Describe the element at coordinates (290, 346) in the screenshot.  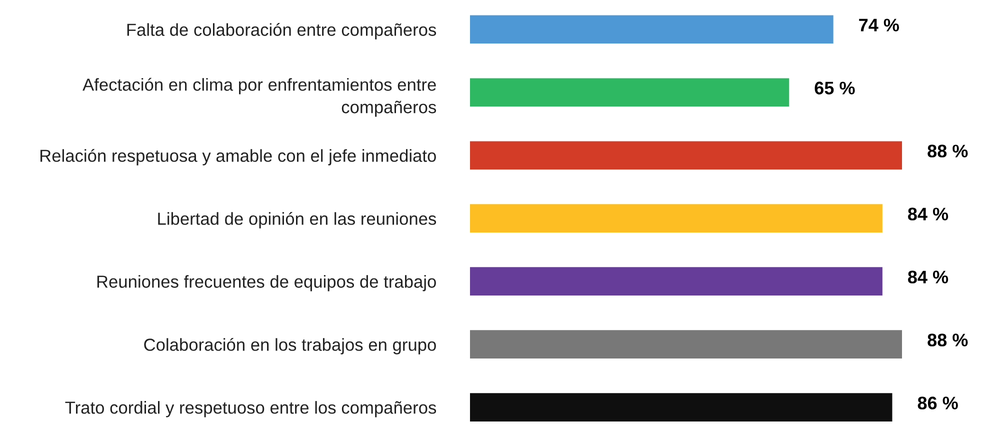
I see `y-tick-label: Colaboración en los trabajos en grupo` at that location.